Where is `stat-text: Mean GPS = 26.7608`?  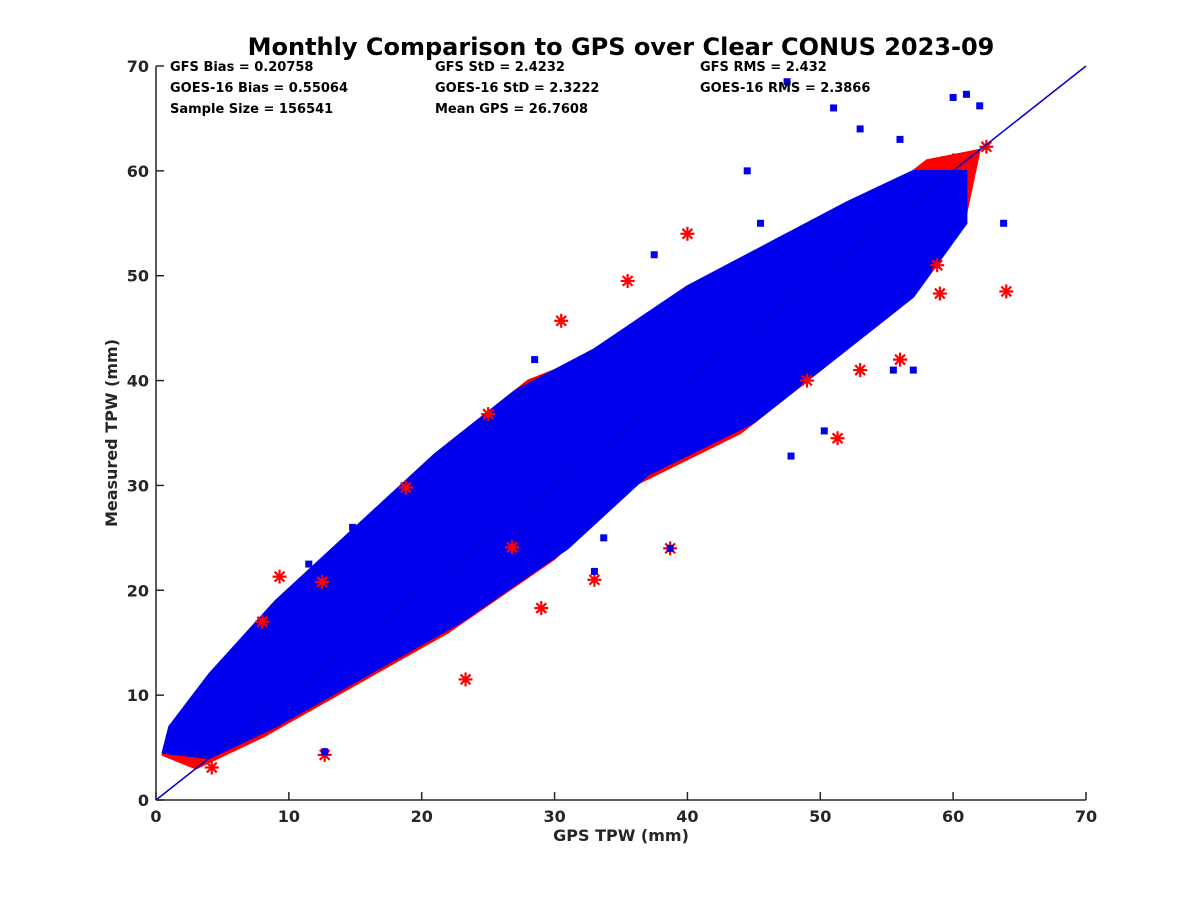 stat-text: Mean GPS = 26.7608 is located at coordinates (511, 109).